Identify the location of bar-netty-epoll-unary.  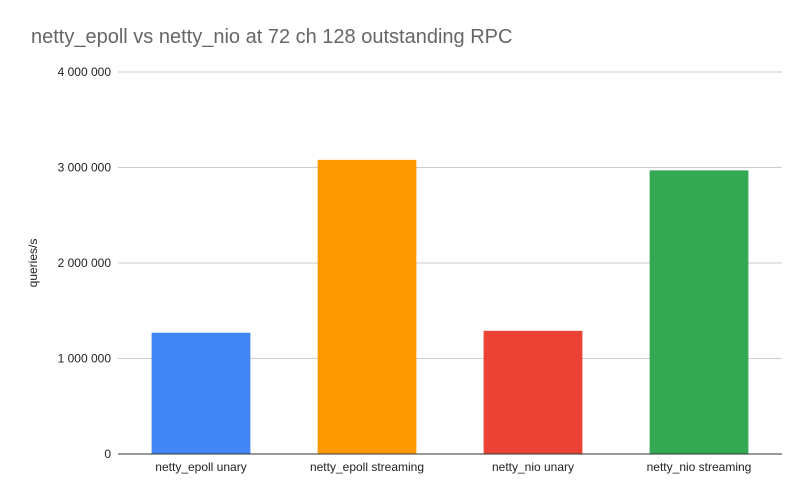
(201, 393).